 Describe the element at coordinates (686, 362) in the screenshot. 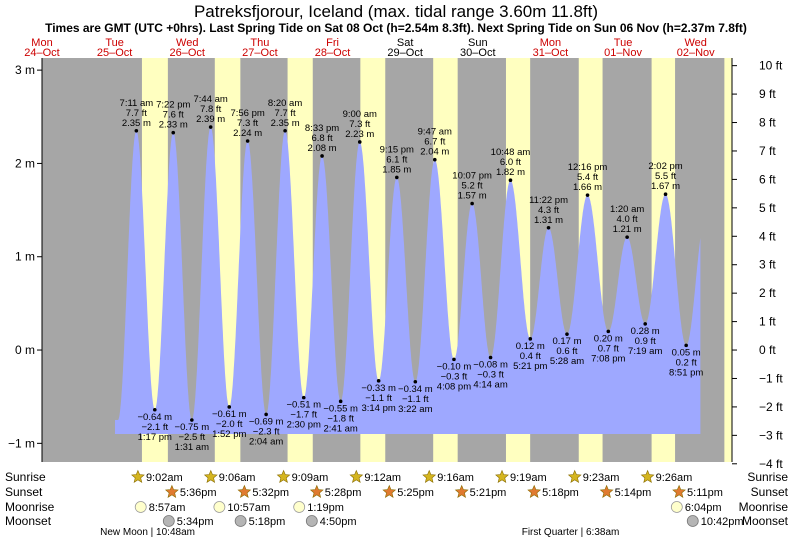

I see `tide-label-text: 0.2 ft` at that location.